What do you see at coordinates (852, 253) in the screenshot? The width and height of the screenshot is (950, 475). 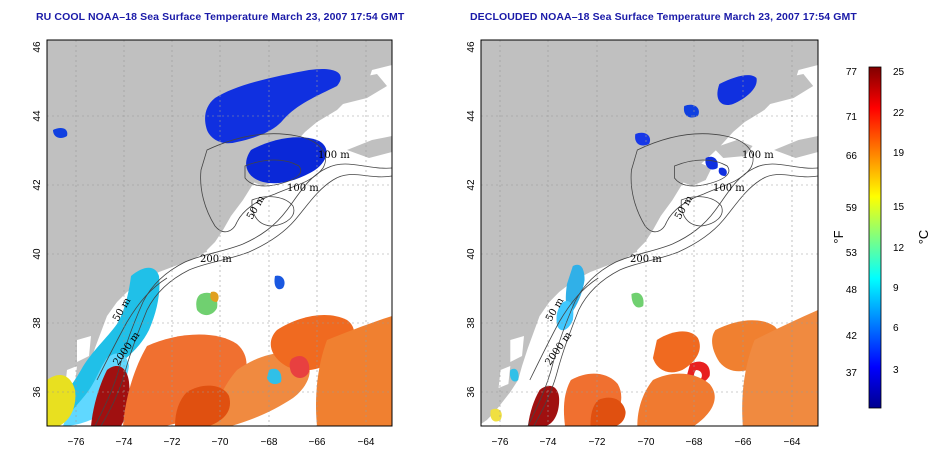 I see `f-tick: 53` at bounding box center [852, 253].